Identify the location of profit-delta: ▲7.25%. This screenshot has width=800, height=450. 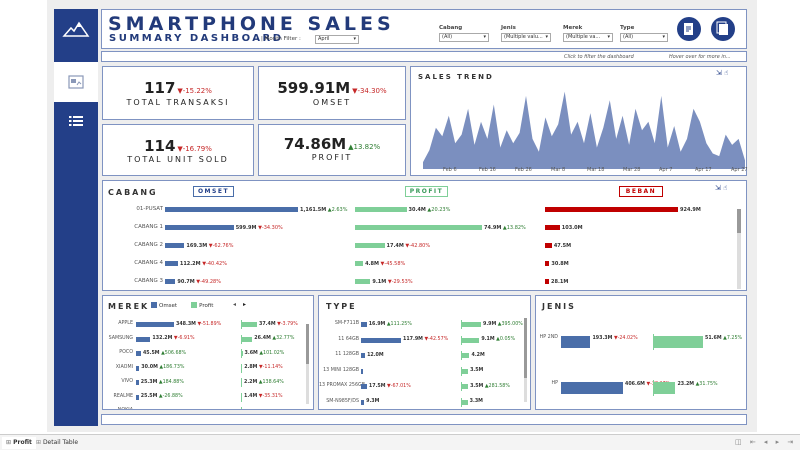
(732, 338).